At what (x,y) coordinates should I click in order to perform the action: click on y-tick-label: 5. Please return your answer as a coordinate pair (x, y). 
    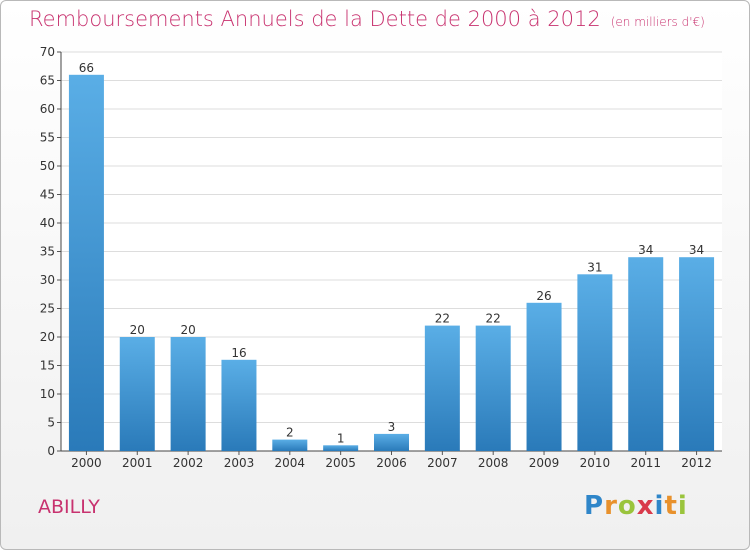
    Looking at the image, I should click on (51, 423).